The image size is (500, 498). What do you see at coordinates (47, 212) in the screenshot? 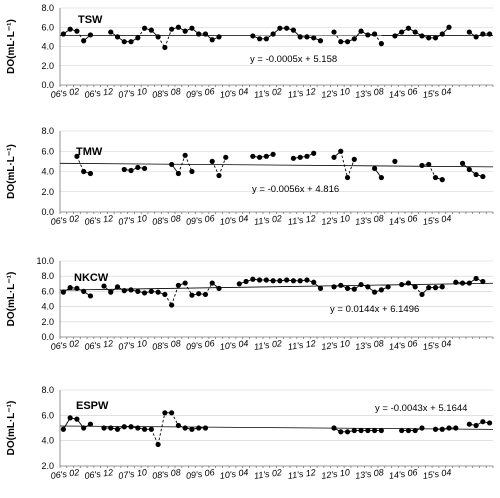
I see `y-tick-label: 0.0` at bounding box center [47, 212].